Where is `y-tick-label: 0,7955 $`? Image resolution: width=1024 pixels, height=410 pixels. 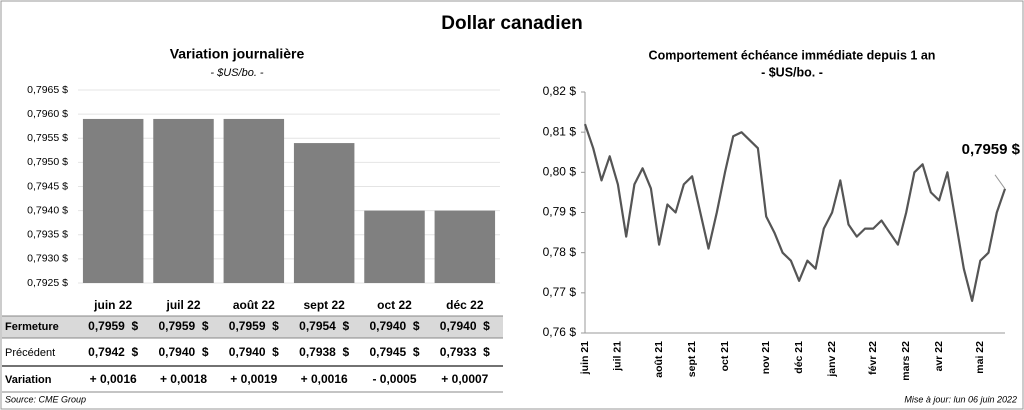
y-tick-label: 0,7955 $ is located at coordinates (47, 138).